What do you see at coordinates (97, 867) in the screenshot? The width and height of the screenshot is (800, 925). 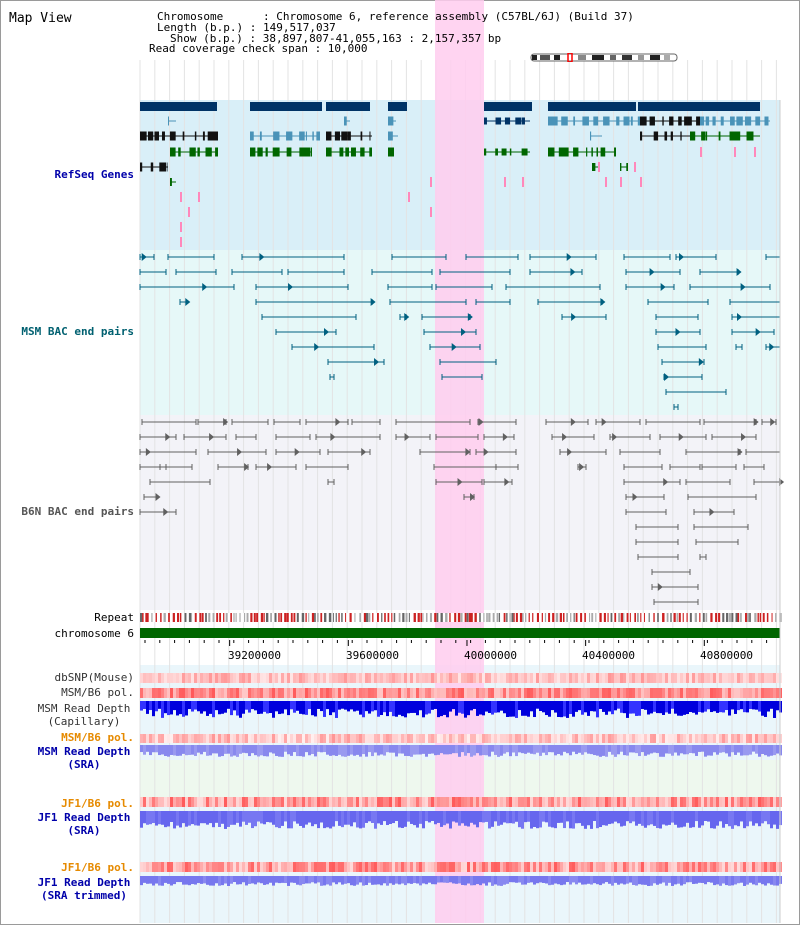 I see `track-label-jf1-b6-pol-2: JF1/B6 pol.` at bounding box center [97, 867].